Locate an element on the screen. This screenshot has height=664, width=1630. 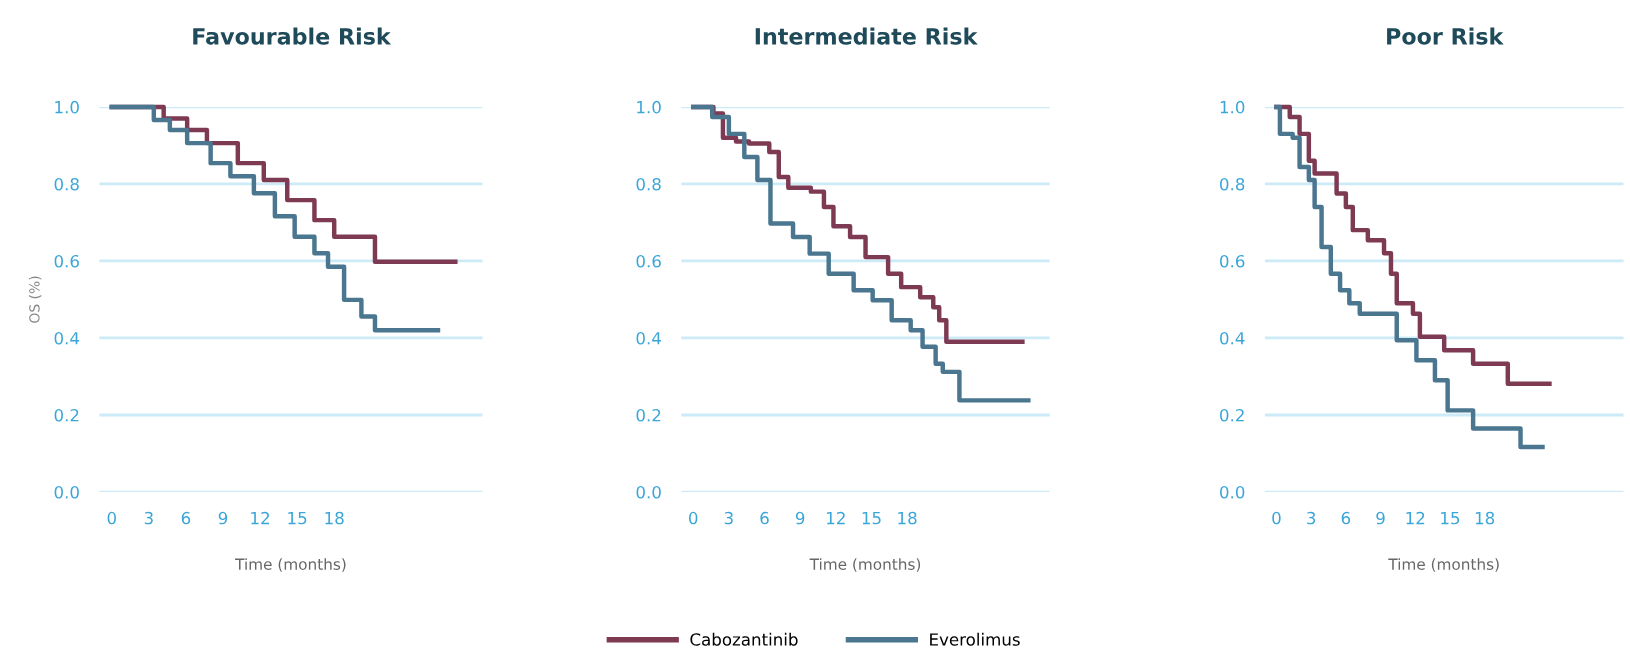
y-axis-title: OS (%) is located at coordinates (35, 299).